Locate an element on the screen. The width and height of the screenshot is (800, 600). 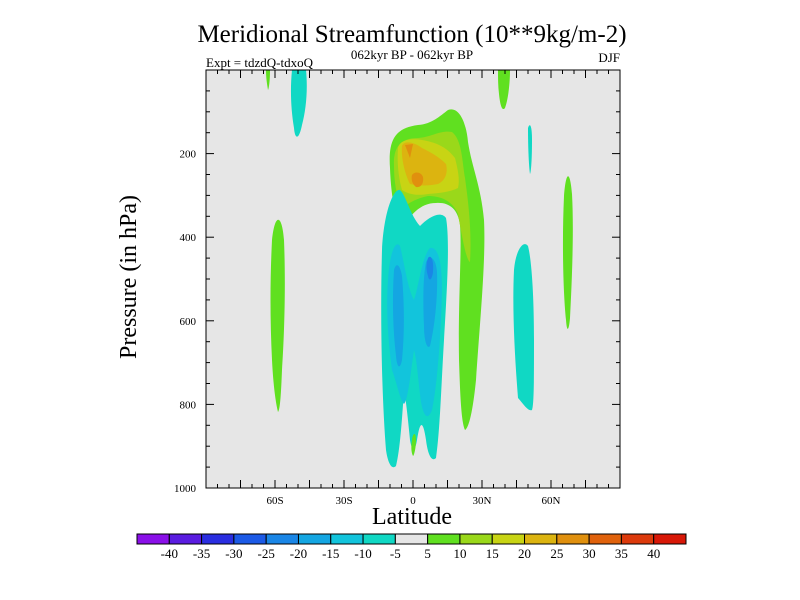
contour-pos5-40n-top is located at coordinates (504, 90).